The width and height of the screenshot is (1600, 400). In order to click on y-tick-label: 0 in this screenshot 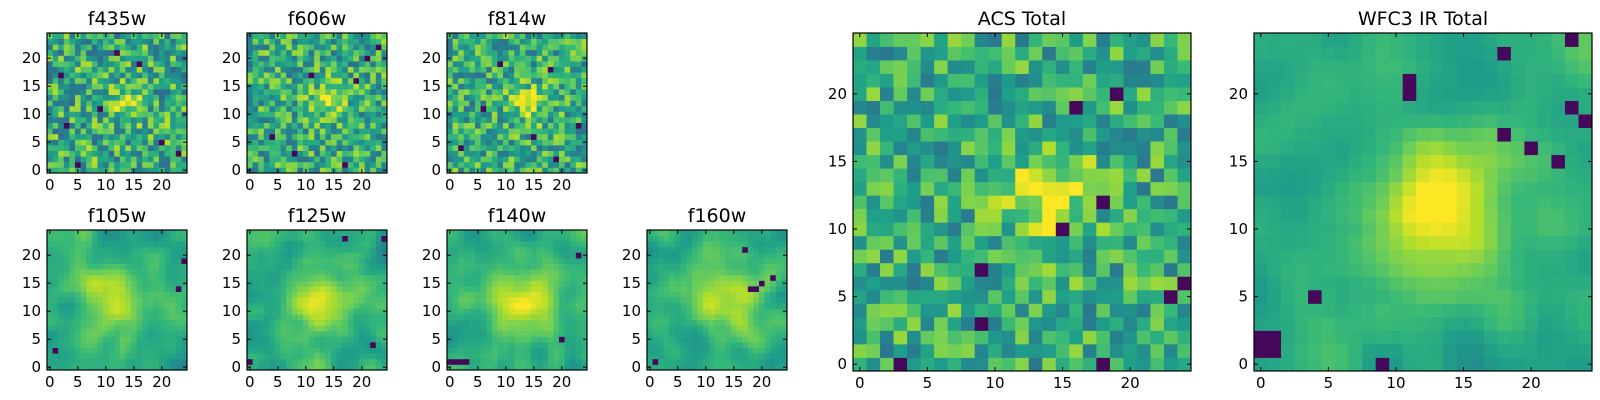, I will do `click(236, 170)`.